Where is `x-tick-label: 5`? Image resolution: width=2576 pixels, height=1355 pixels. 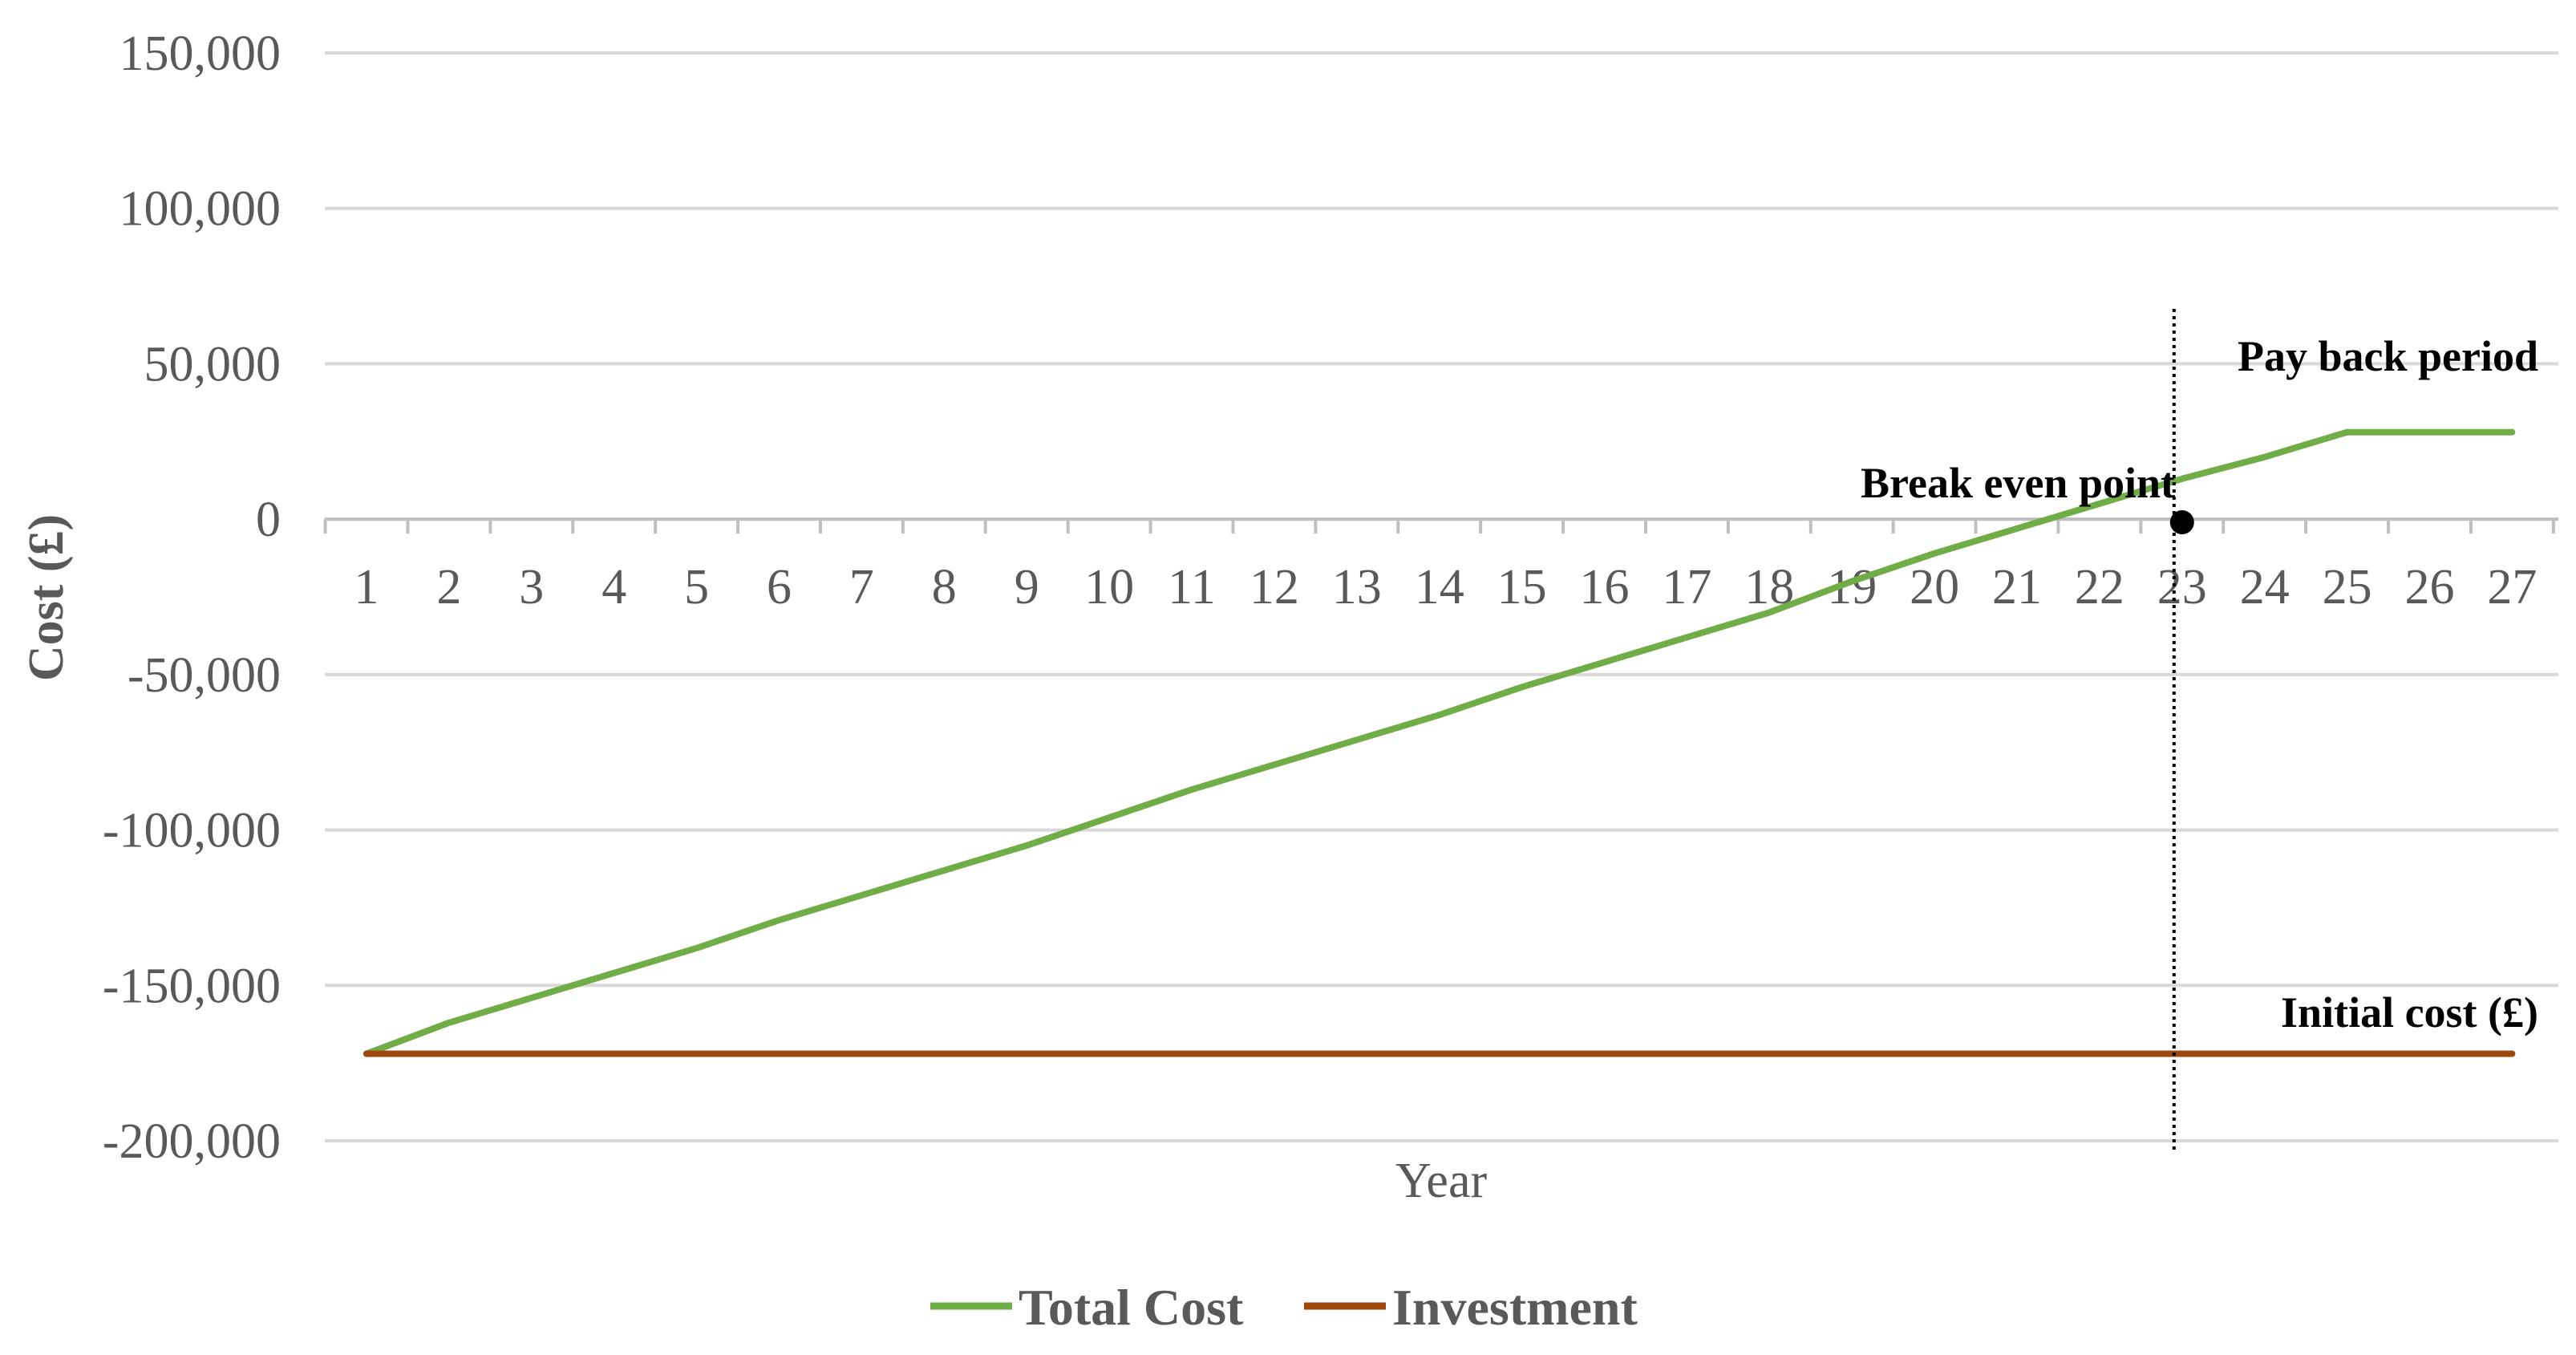
x-tick-label: 5 is located at coordinates (696, 587).